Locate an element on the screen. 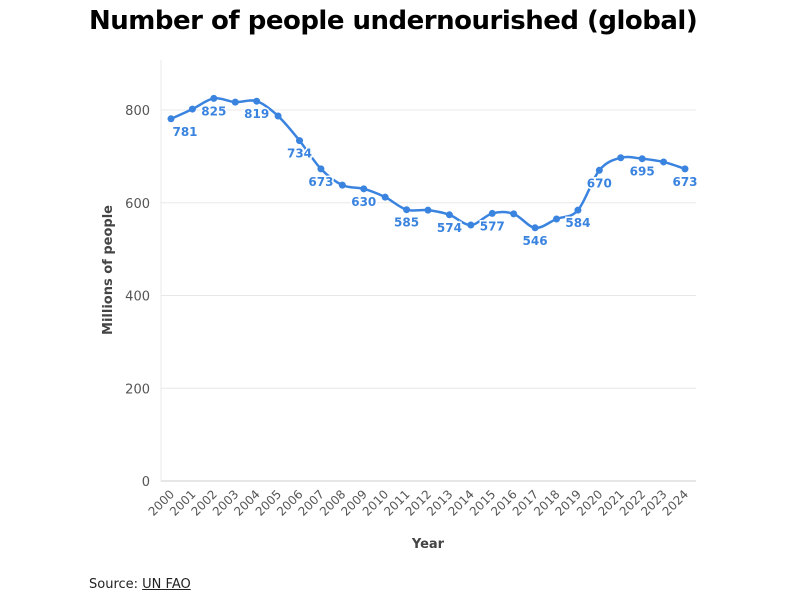 The height and width of the screenshot is (594, 801). data-label: 584 is located at coordinates (577, 223).